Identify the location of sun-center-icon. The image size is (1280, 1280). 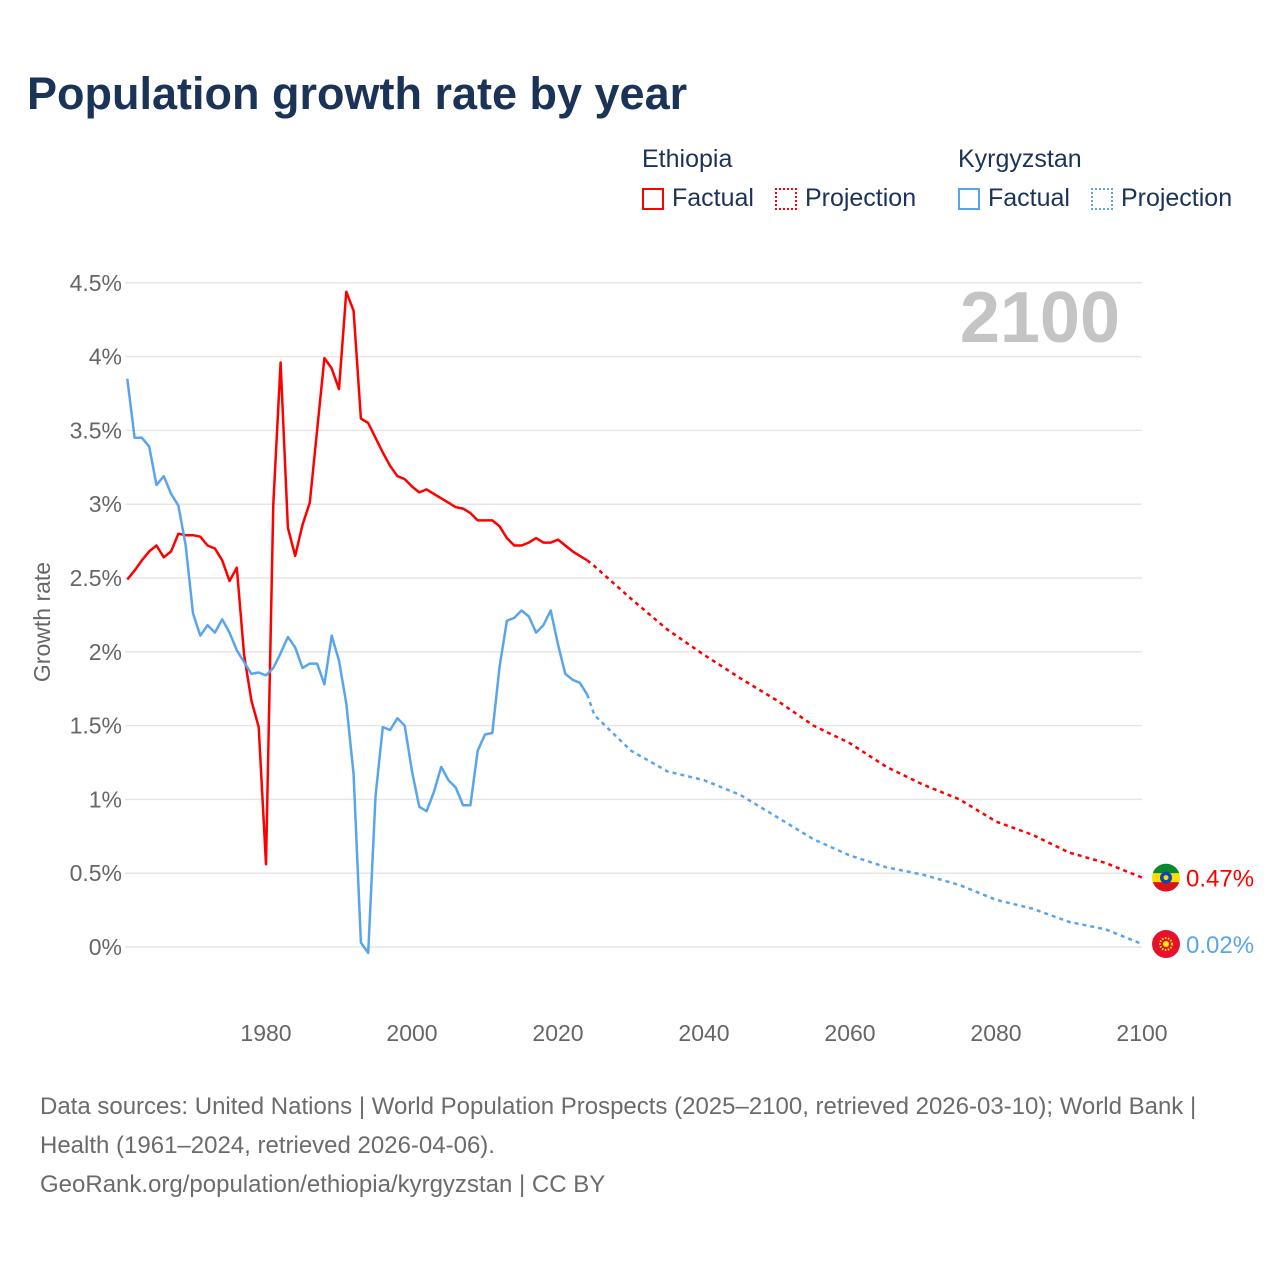
(1166, 944).